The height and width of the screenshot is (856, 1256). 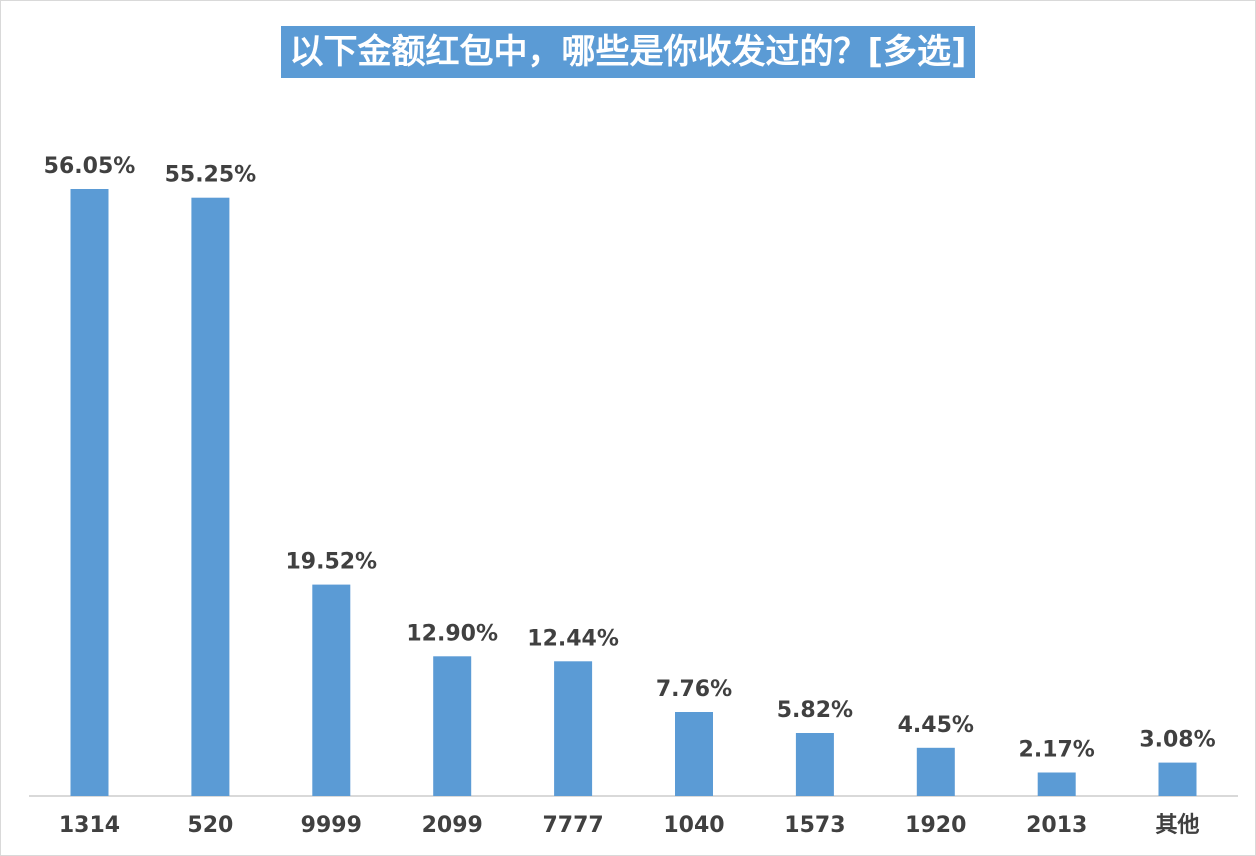 I want to click on x-tick-label-1040: 1040, so click(x=693, y=825).